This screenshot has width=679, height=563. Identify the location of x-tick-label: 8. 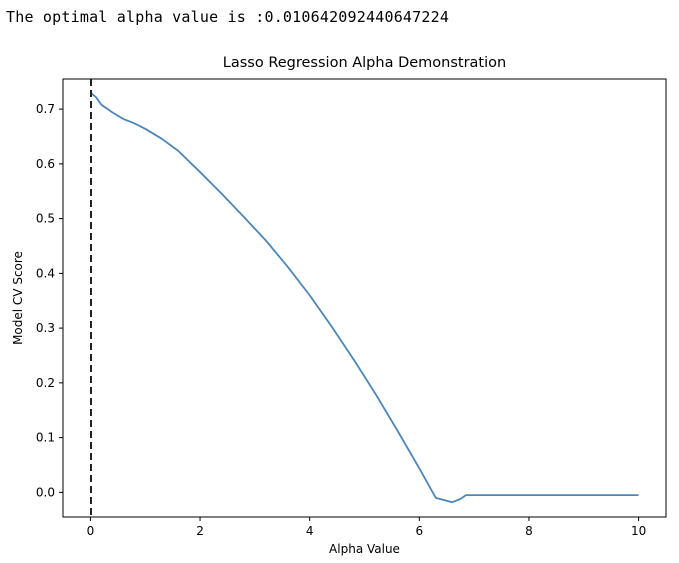
(529, 531).